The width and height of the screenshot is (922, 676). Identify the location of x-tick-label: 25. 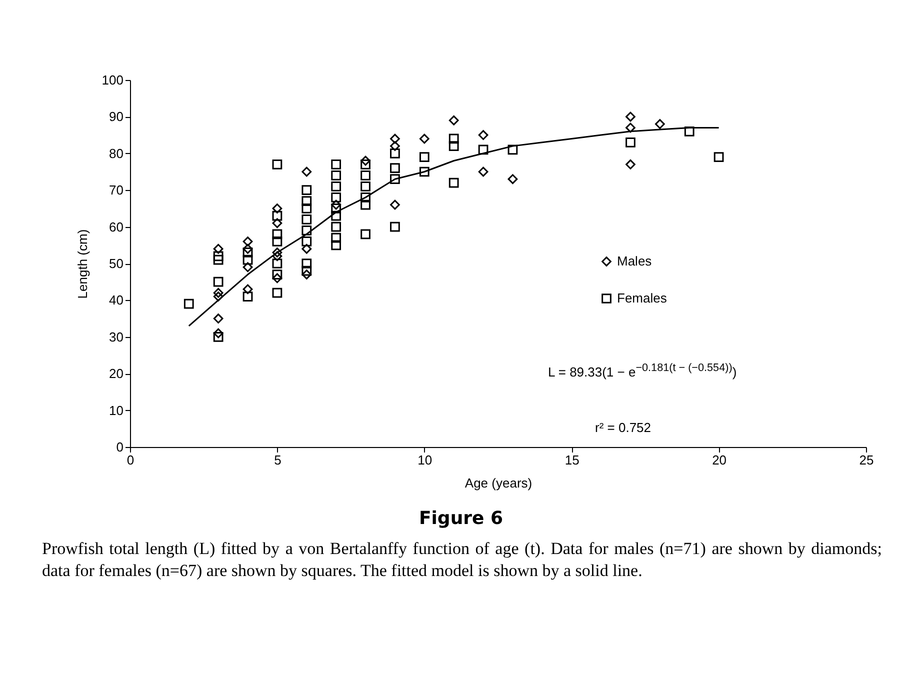
(866, 460).